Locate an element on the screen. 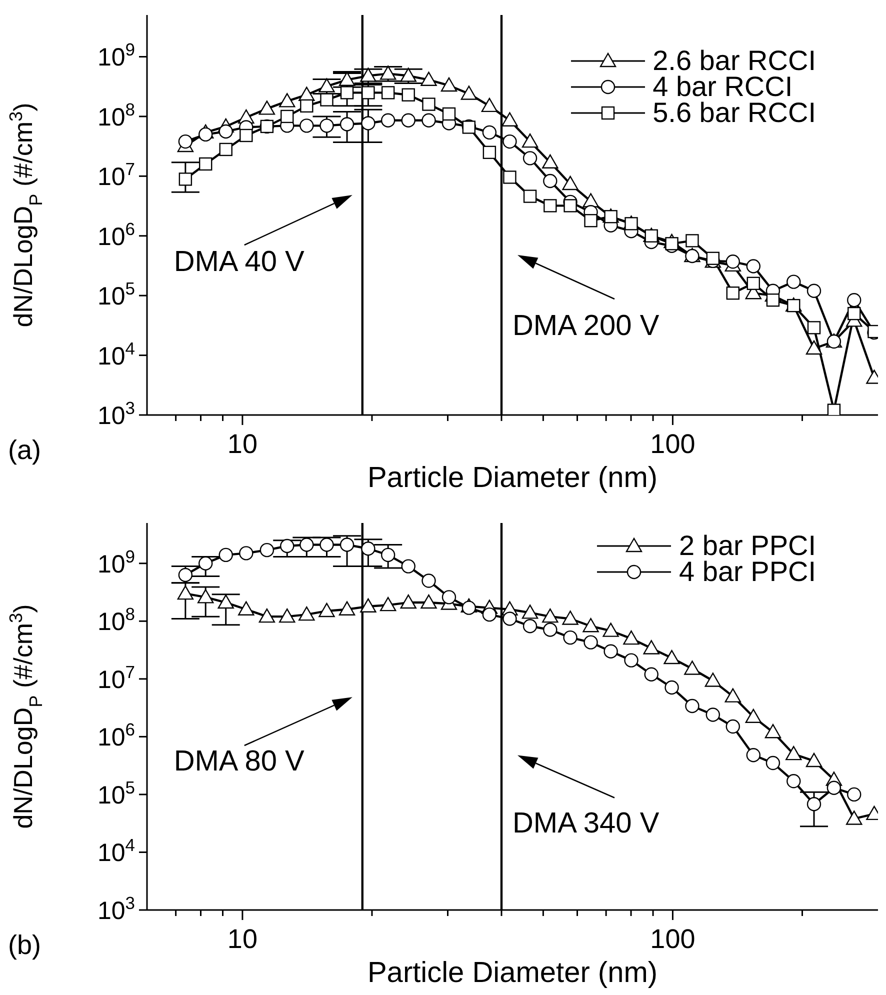  ref-line-label: DMA 340 V is located at coordinates (586, 824).